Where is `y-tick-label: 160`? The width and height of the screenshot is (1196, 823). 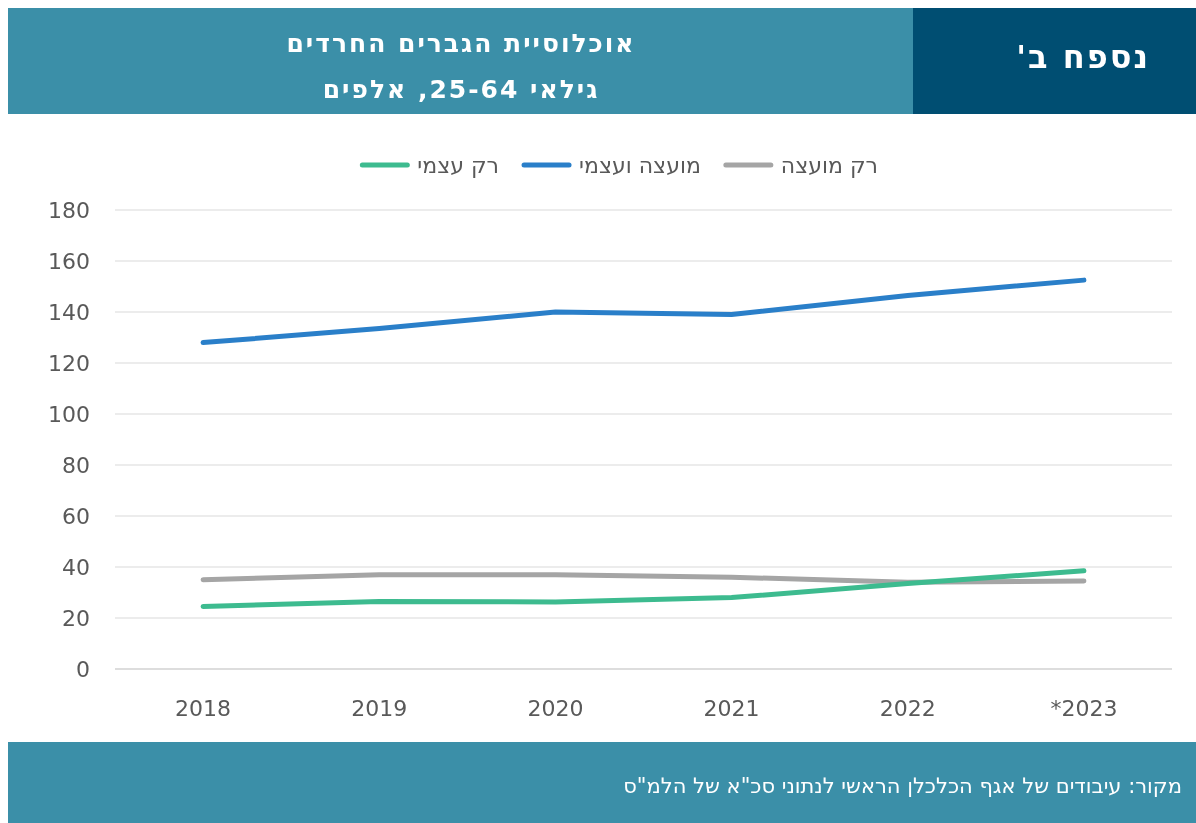 y-tick-label: 160 is located at coordinates (69, 261).